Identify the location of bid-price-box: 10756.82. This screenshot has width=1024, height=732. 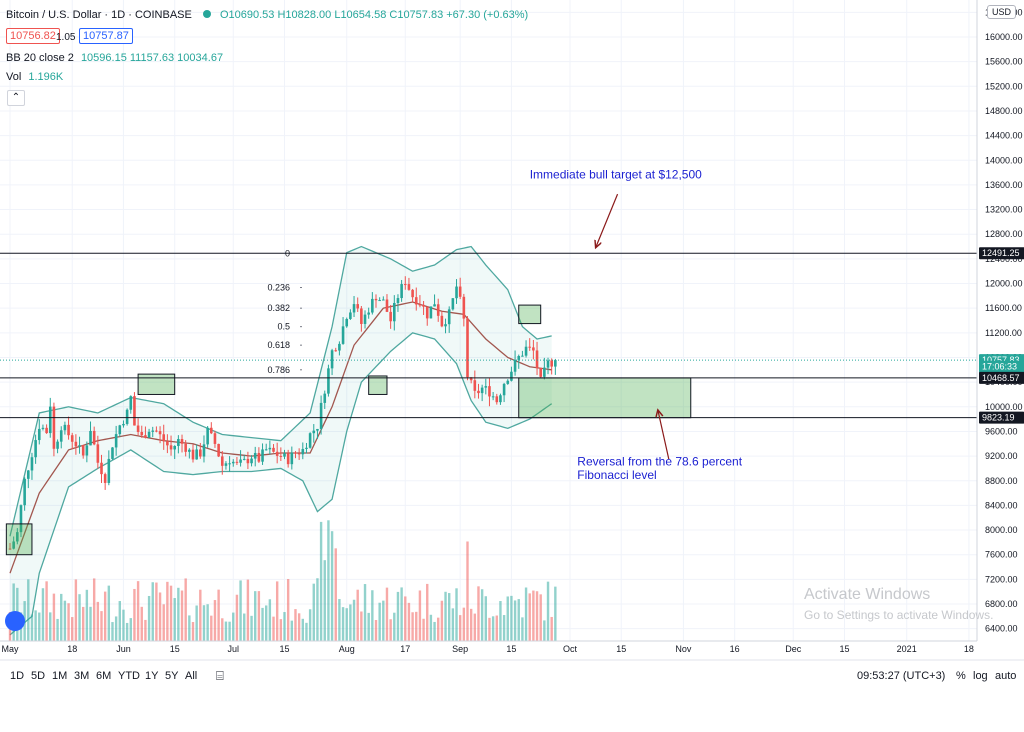
(33, 36).